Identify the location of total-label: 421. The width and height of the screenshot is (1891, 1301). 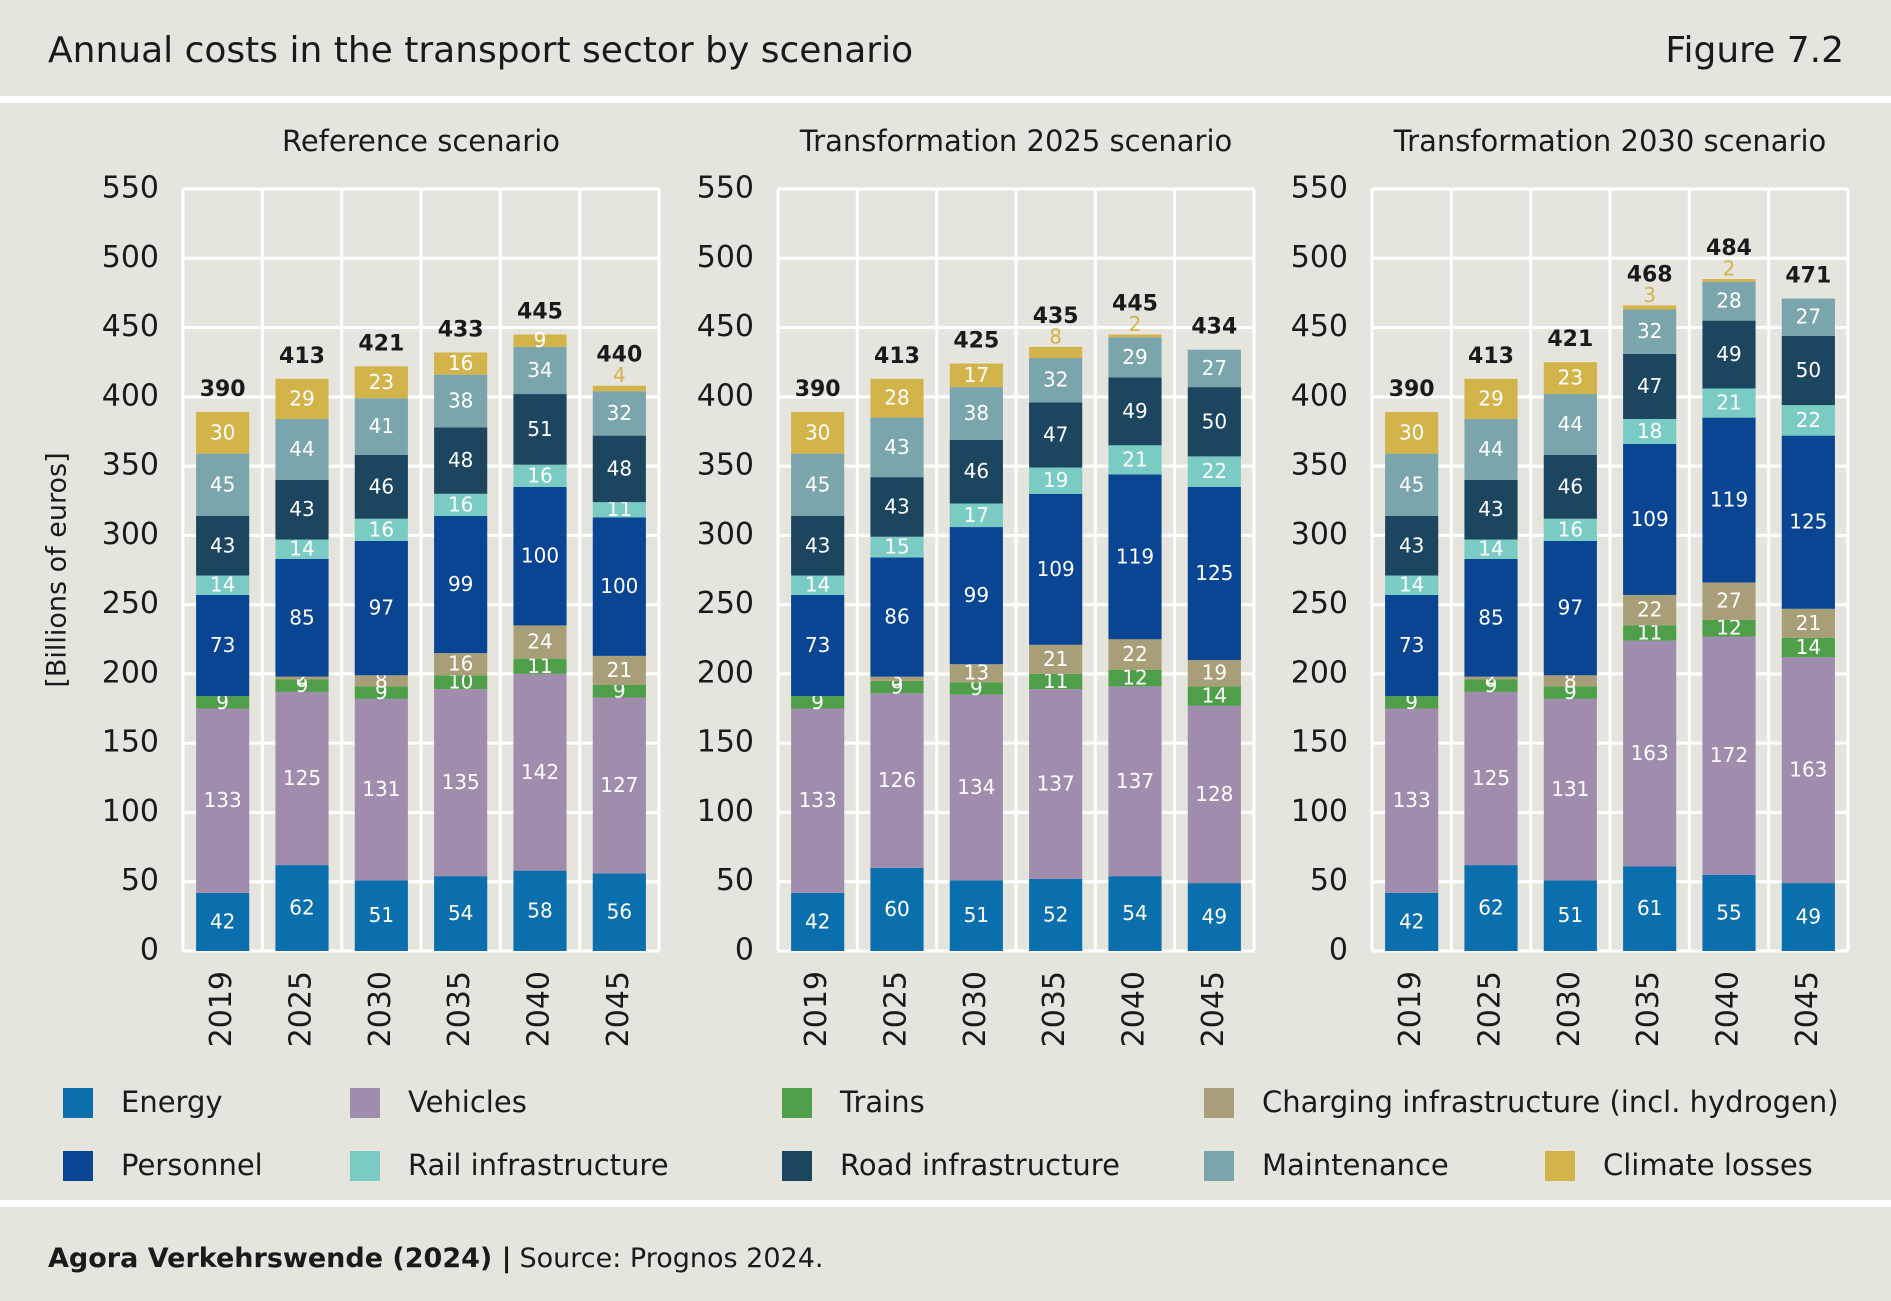
(381, 343).